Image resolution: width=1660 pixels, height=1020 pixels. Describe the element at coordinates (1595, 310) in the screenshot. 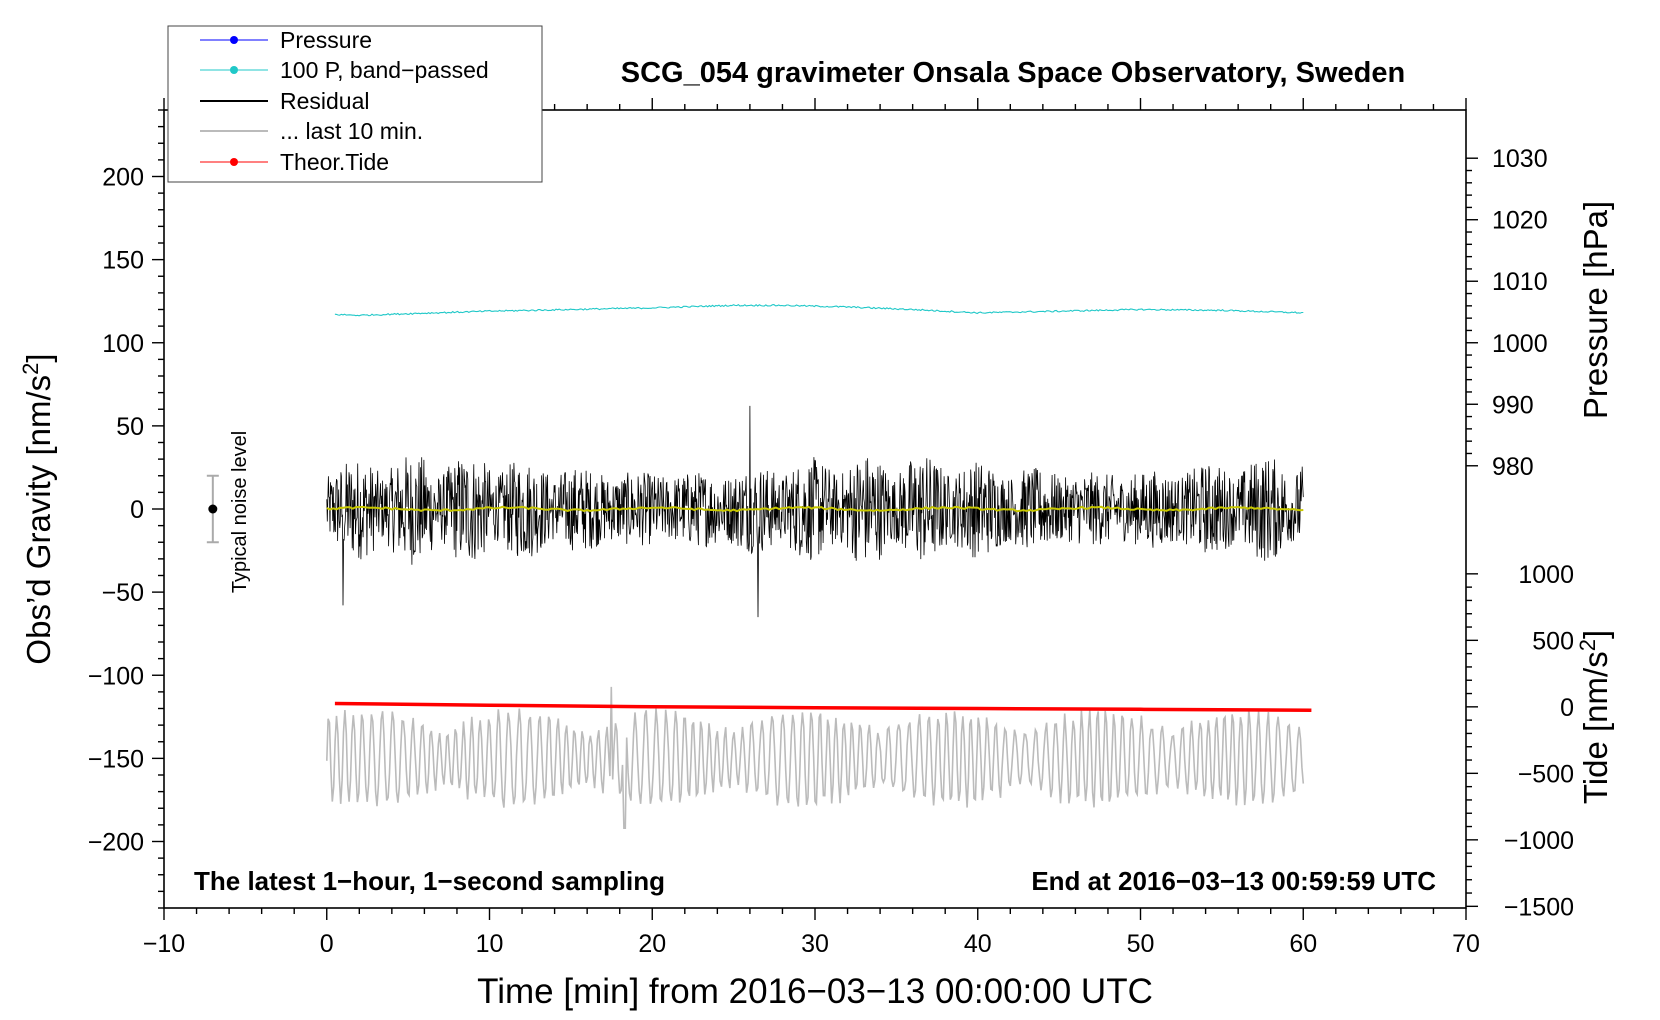

I see `pressure-axis-label: Pressure [hPa]` at that location.